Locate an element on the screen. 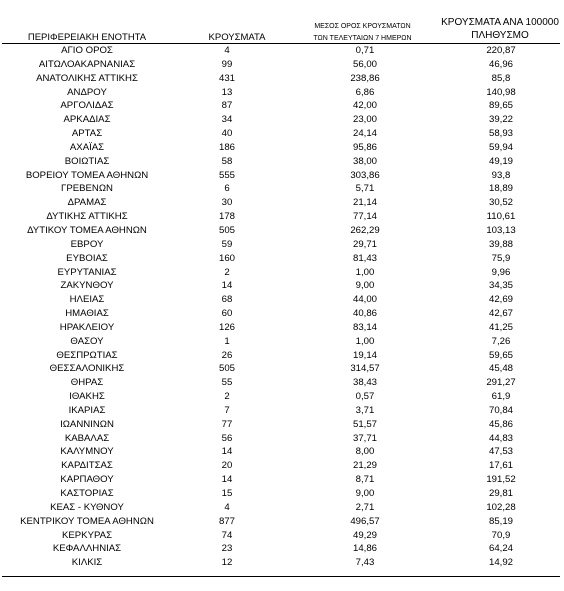 The width and height of the screenshot is (564, 591). cell-avg: 9,00 is located at coordinates (365, 493).